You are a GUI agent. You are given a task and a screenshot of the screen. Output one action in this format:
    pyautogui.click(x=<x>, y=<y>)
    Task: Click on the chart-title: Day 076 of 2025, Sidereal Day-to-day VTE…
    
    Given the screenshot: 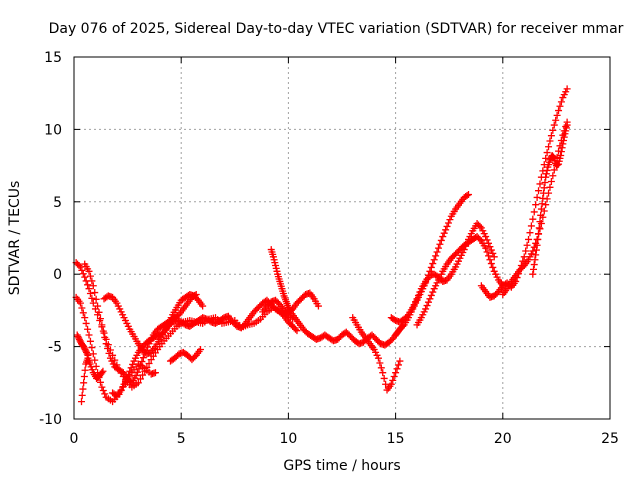 What is the action you would take?
    pyautogui.click(x=336, y=29)
    